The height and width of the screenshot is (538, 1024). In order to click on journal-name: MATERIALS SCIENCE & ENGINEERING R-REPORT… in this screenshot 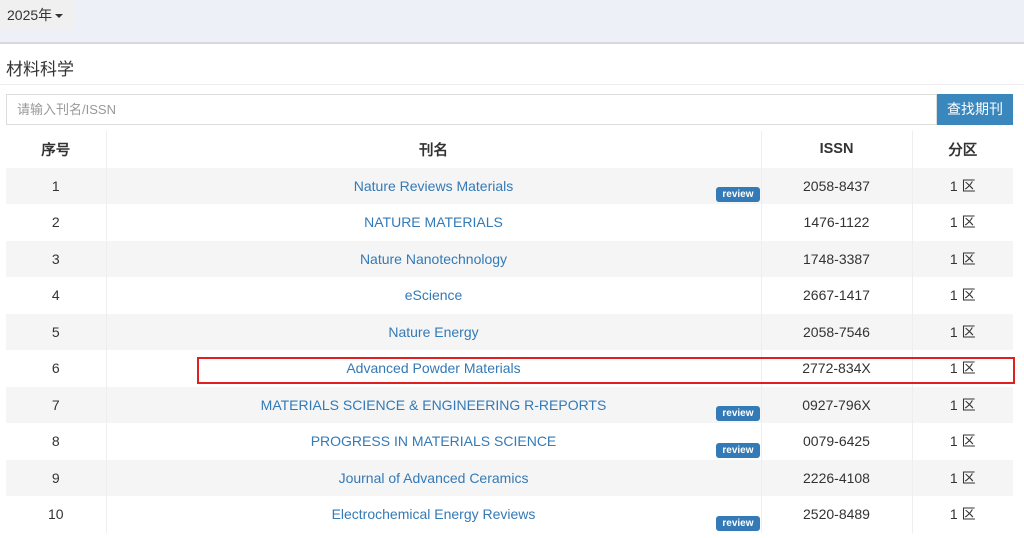, I will do `click(433, 404)`.